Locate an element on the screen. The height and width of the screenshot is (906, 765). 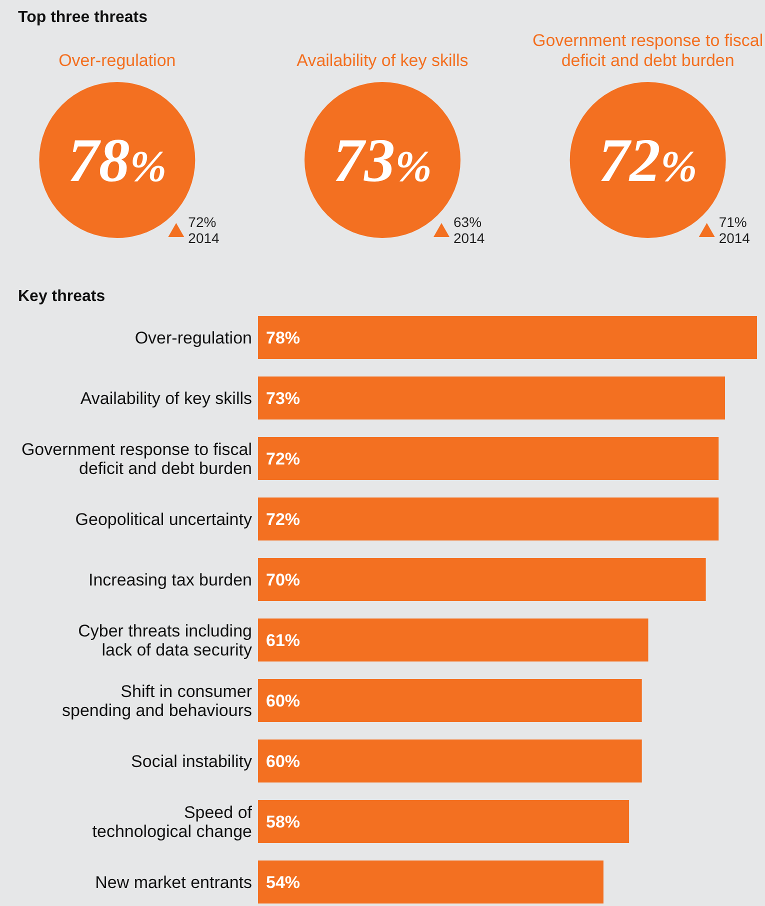
text: Key threats is located at coordinates (62, 296).